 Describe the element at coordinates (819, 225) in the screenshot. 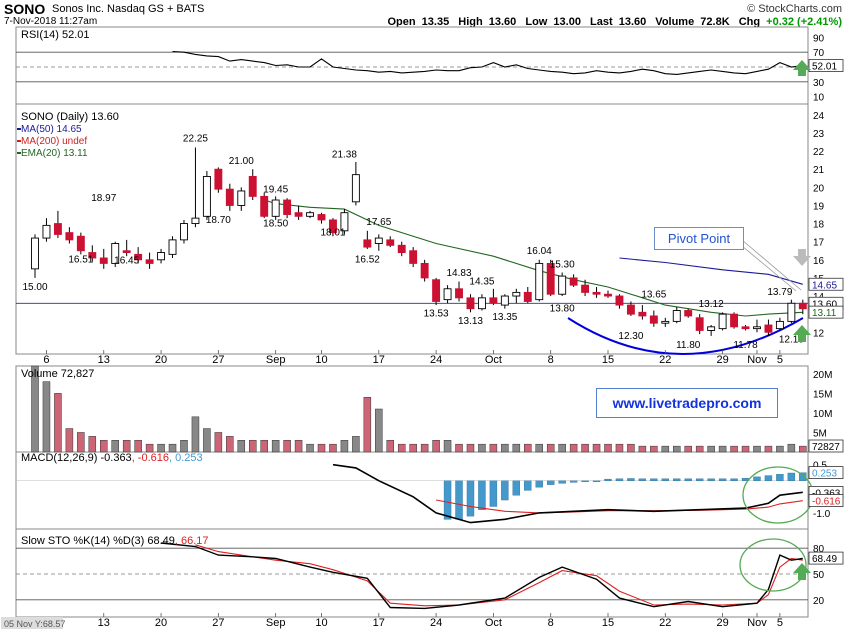

I see `price-tick-label: 18` at that location.